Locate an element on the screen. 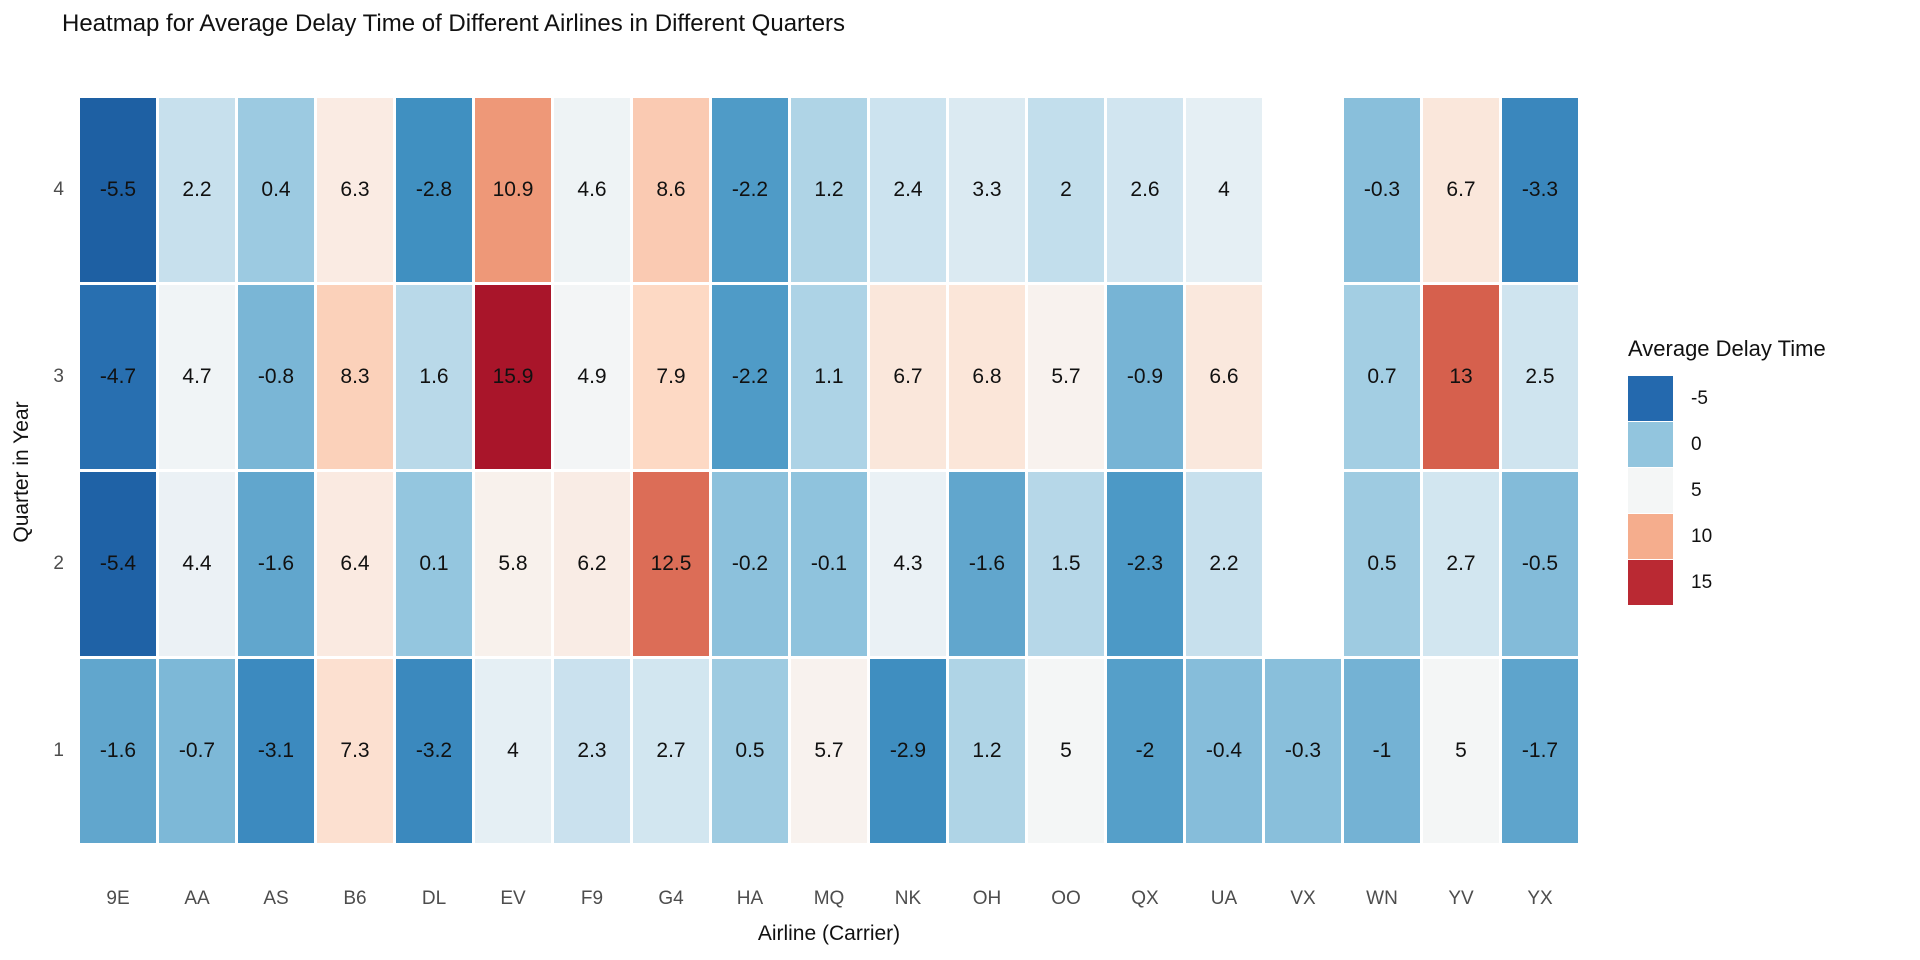 The width and height of the screenshot is (1920, 960). x-tick-label: MQ is located at coordinates (829, 898).